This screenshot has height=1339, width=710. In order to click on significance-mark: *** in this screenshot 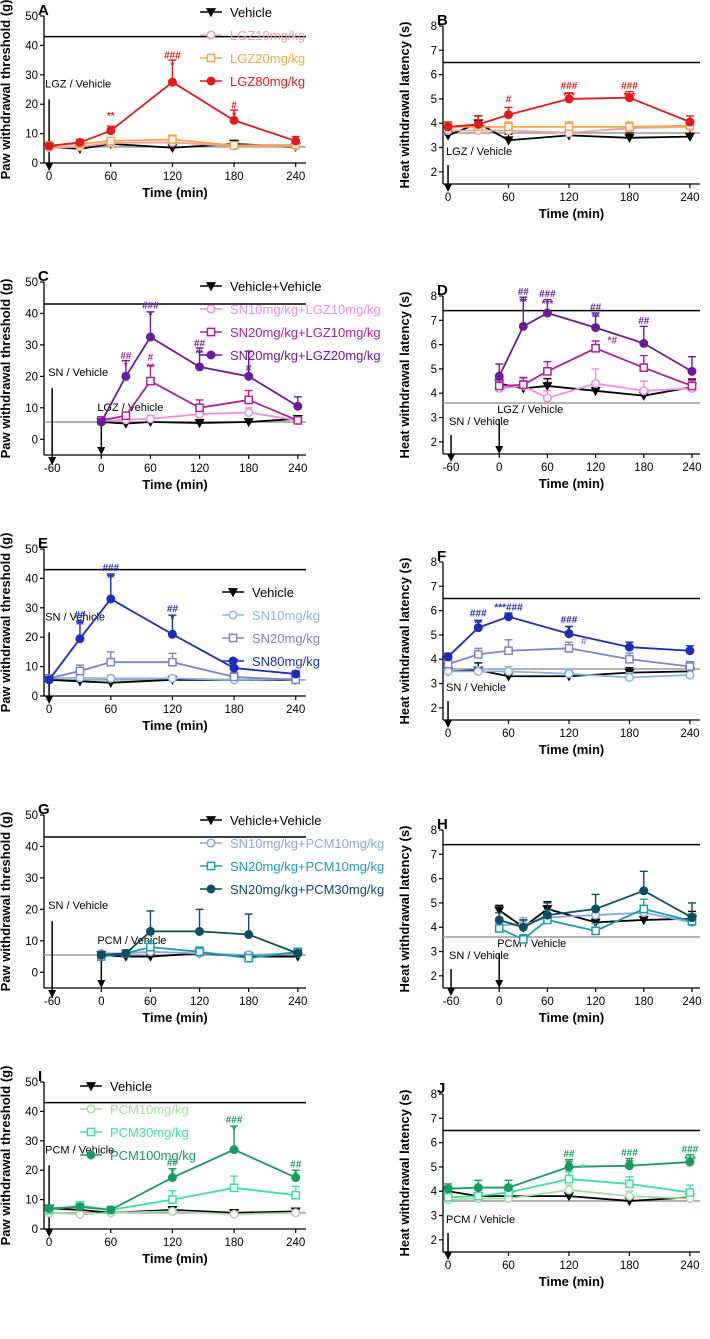, I will do `click(690, 1159)`.